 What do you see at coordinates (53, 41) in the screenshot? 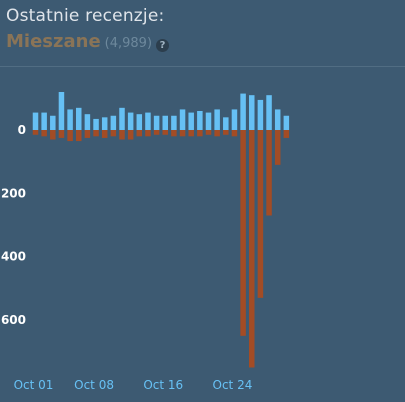
I see `review-summary-link: Mieszane` at bounding box center [53, 41].